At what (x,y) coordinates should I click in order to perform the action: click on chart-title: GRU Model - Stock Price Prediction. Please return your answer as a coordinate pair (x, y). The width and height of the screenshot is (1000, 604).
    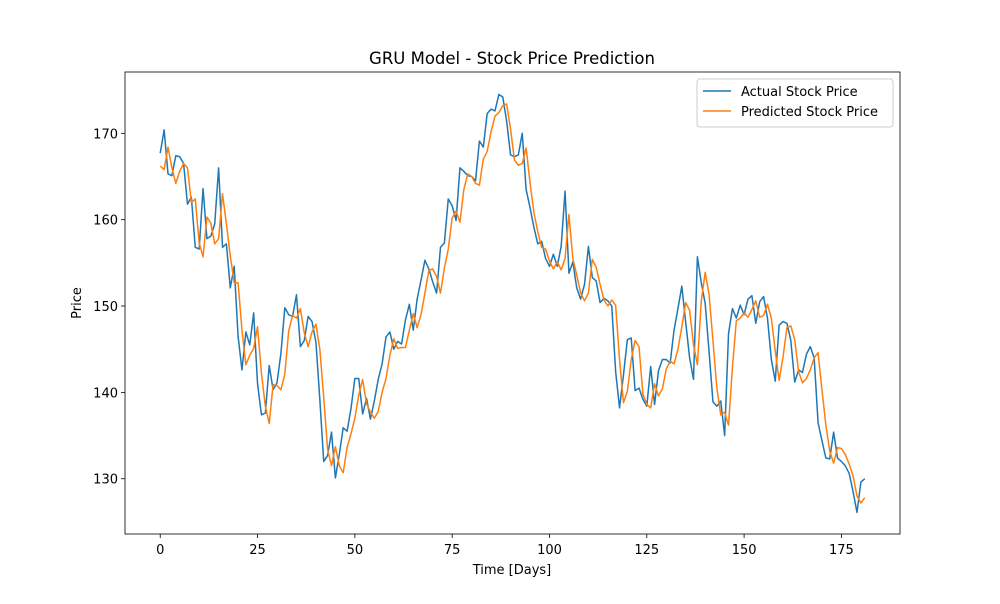
    Looking at the image, I should click on (512, 58).